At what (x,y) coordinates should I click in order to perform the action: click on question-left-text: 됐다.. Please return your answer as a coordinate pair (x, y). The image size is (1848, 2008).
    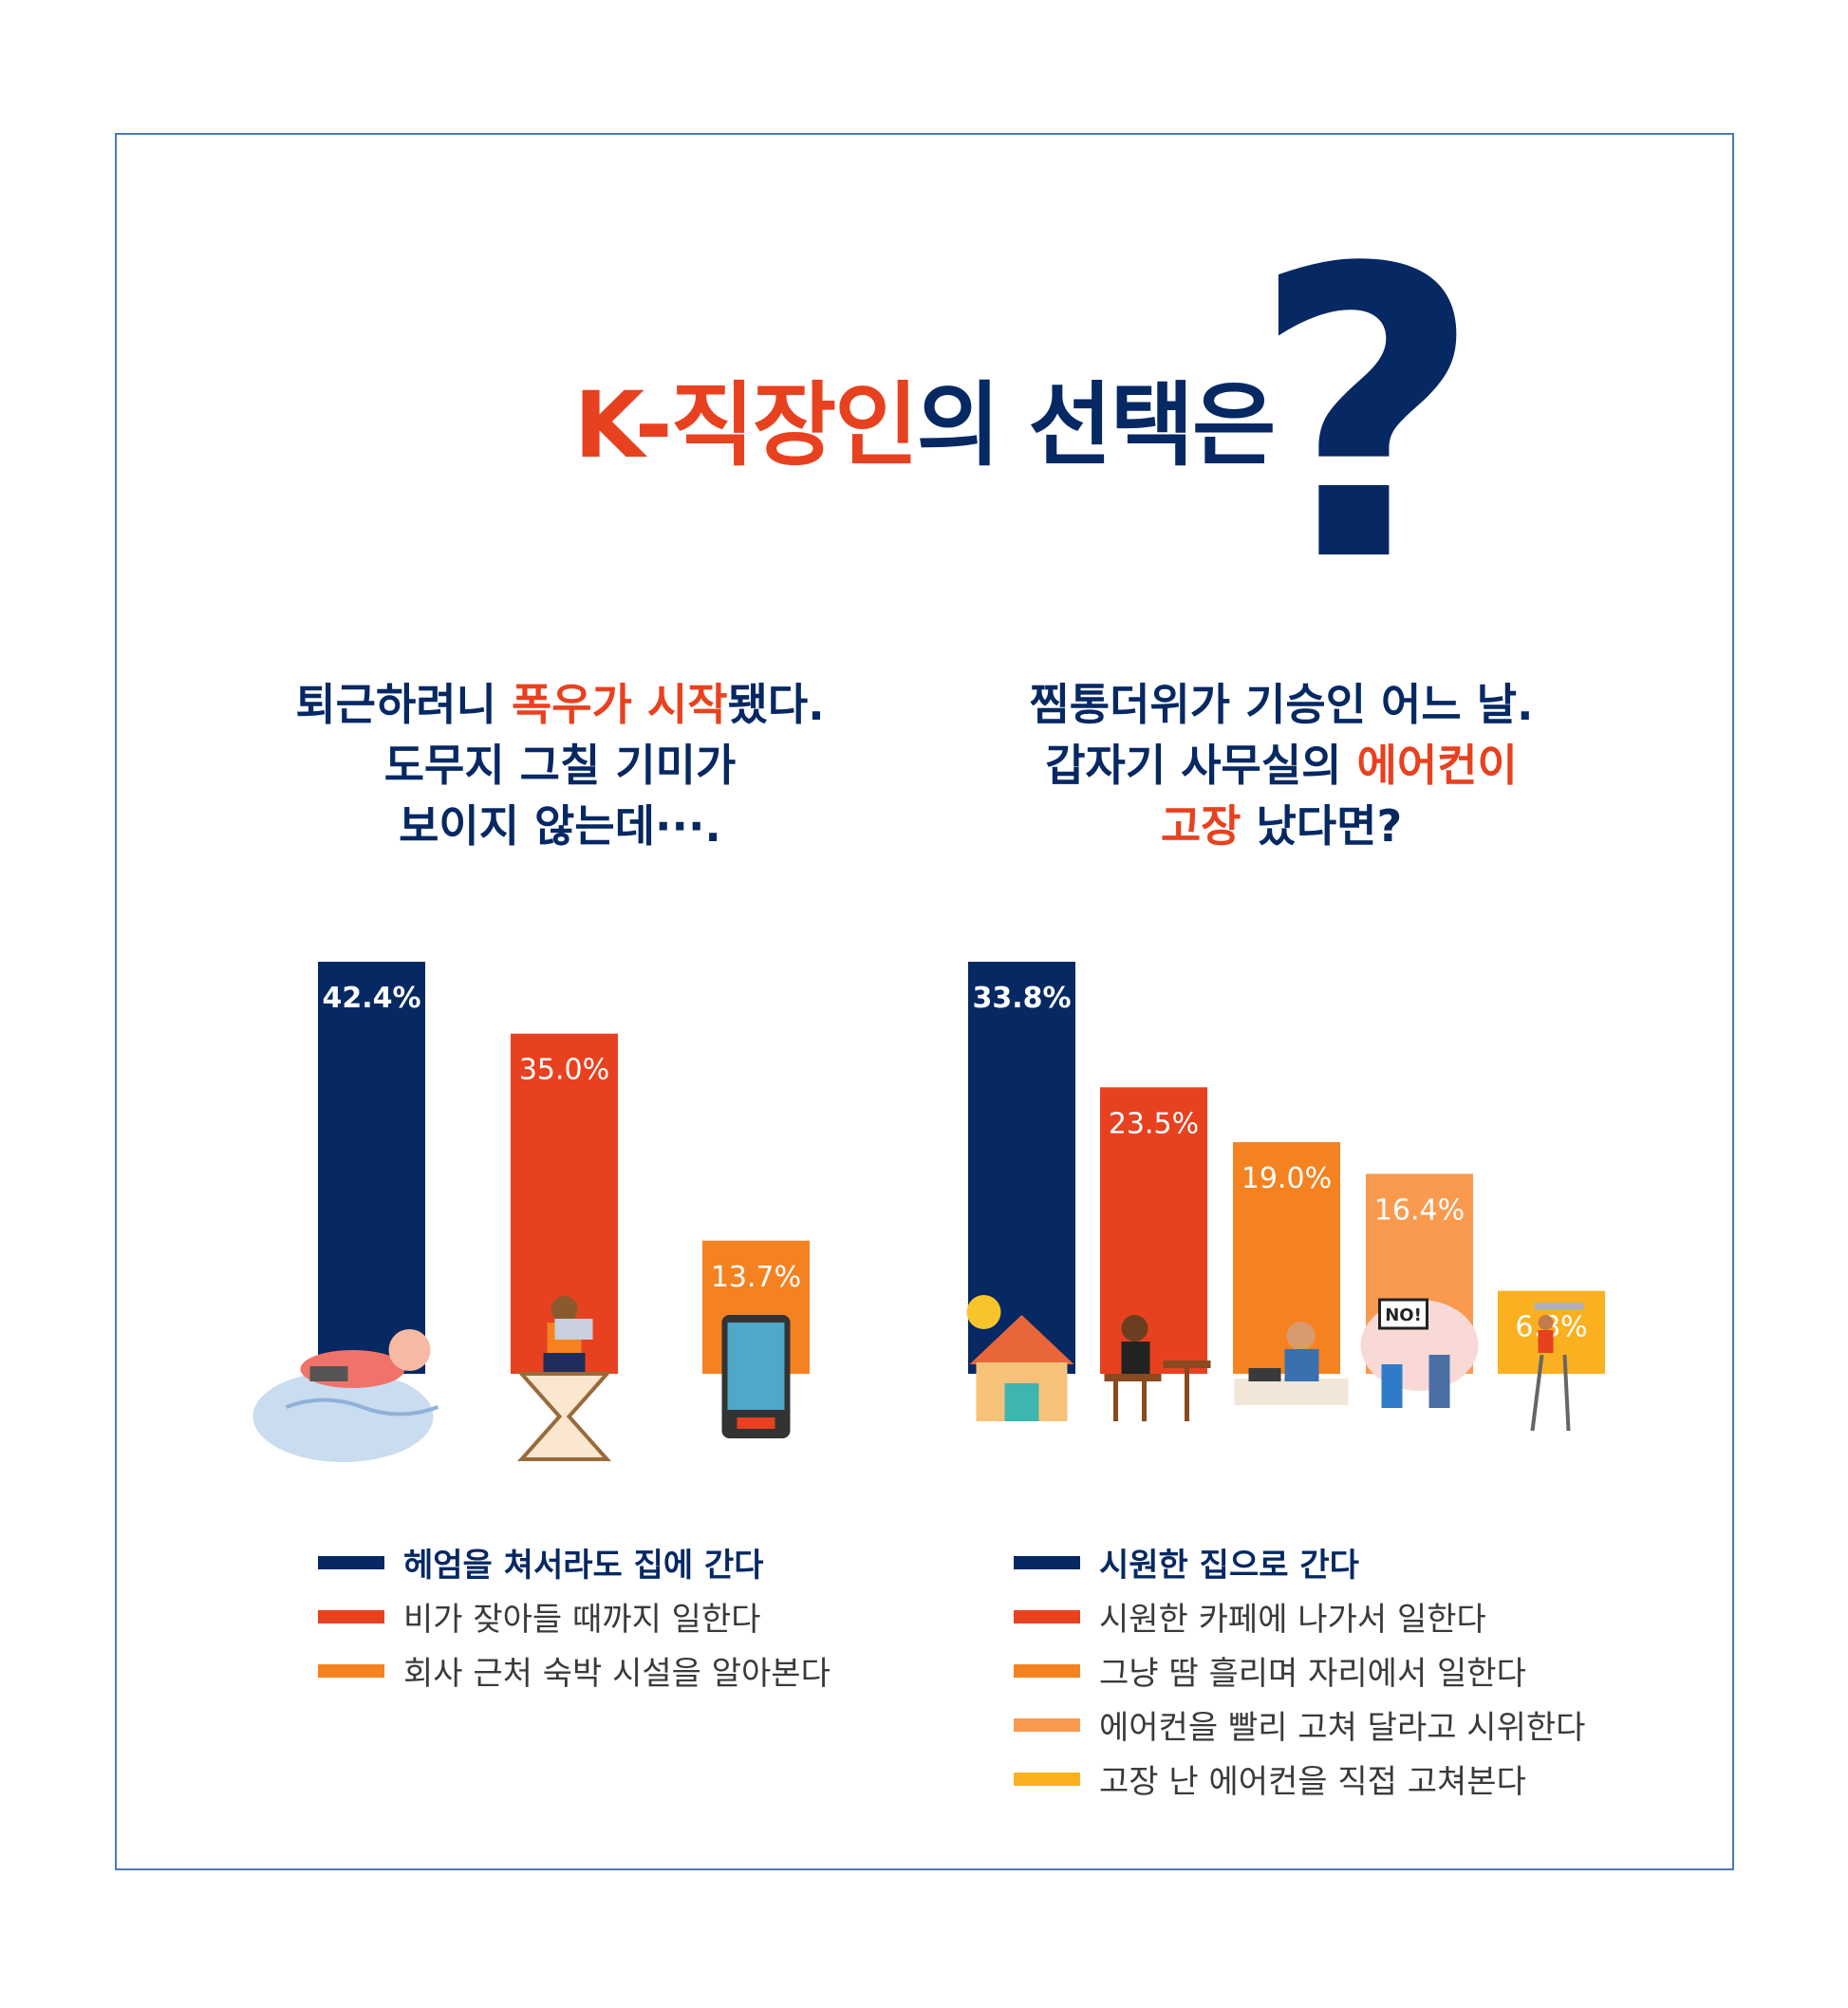
    Looking at the image, I should click on (776, 705).